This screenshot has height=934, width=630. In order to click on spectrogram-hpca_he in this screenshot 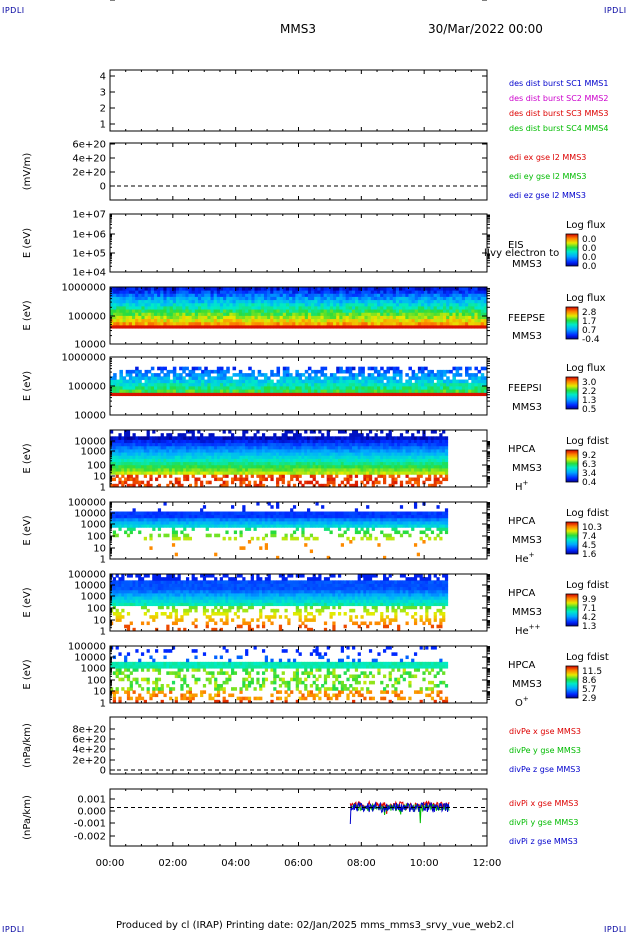, I will do `click(279, 531)`.